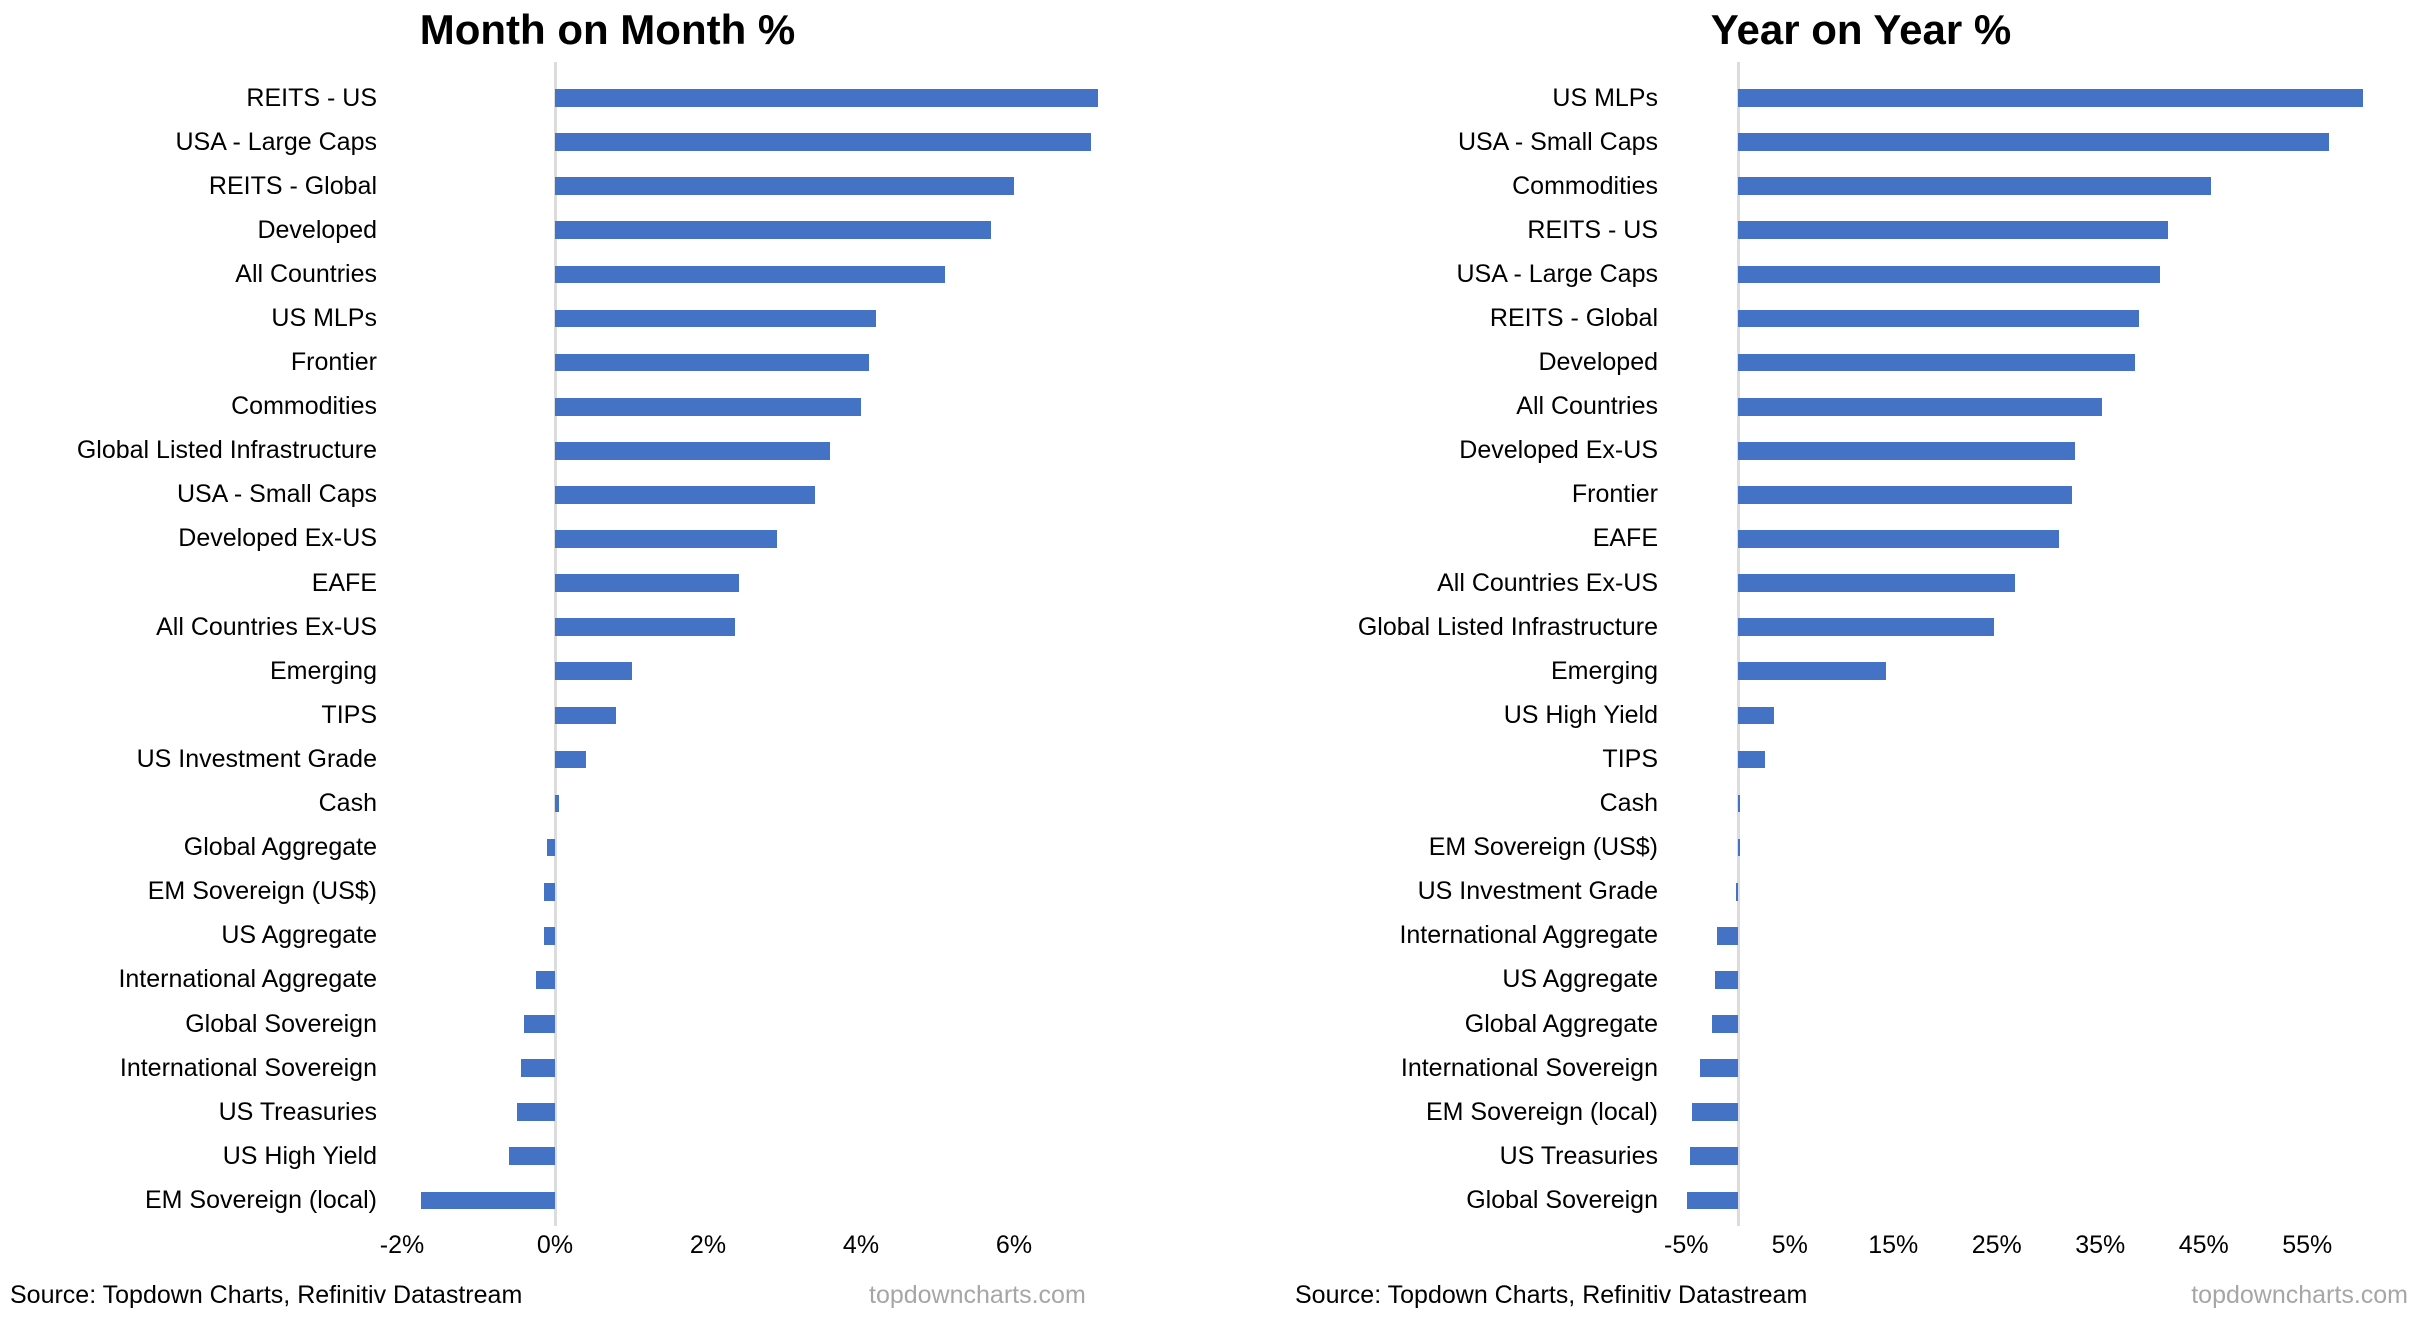 The width and height of the screenshot is (2429, 1323). Describe the element at coordinates (1507, 626) in the screenshot. I see `category-label: Global Listed Infrastructure` at that location.